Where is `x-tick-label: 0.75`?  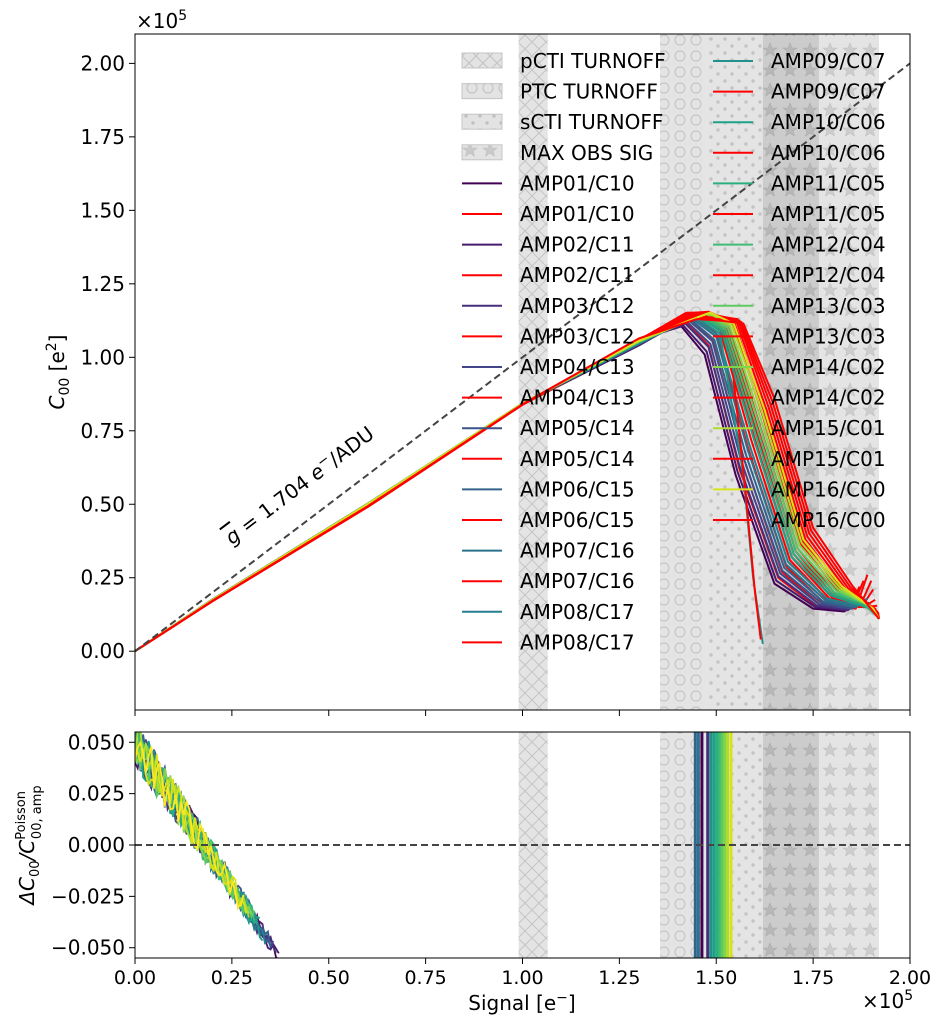 x-tick-label: 0.75 is located at coordinates (425, 978).